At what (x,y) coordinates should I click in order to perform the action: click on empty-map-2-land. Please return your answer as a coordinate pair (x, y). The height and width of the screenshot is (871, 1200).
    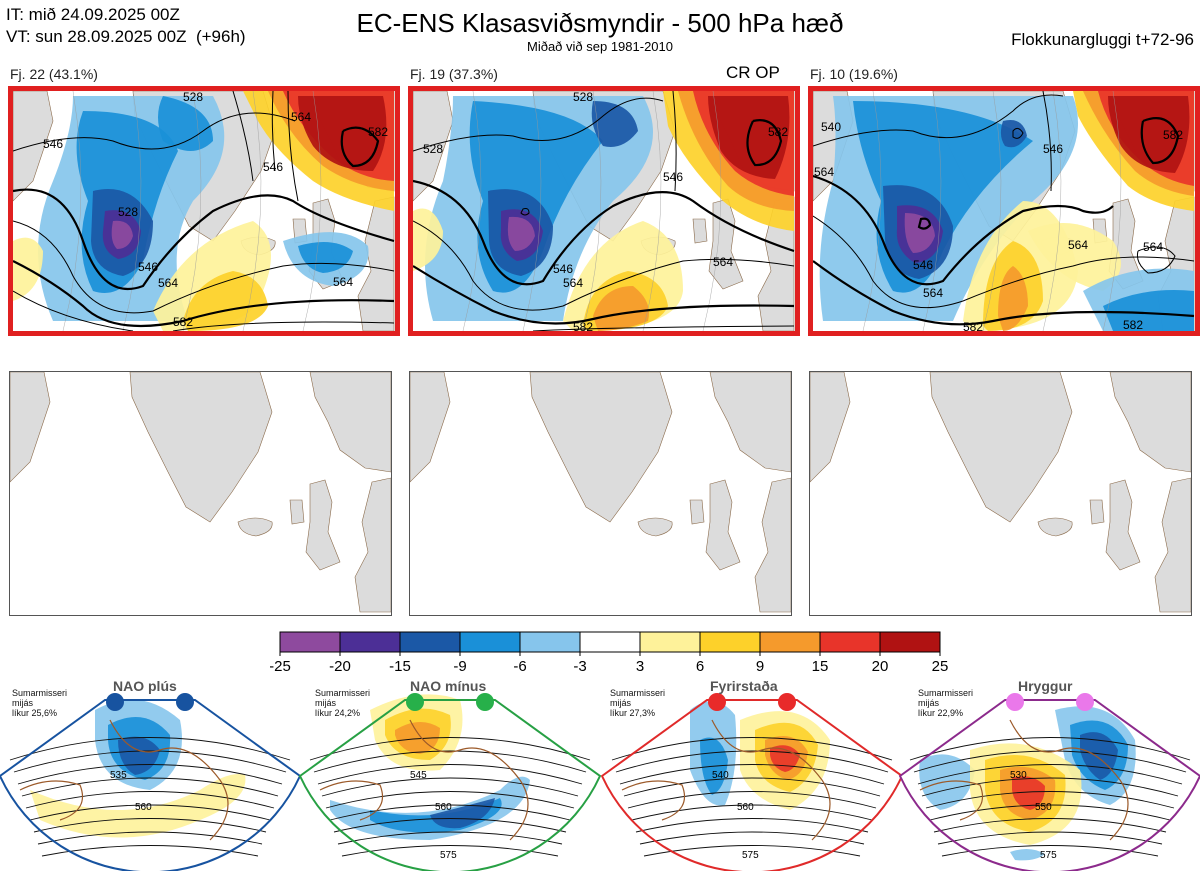
    Looking at the image, I should click on (600, 492).